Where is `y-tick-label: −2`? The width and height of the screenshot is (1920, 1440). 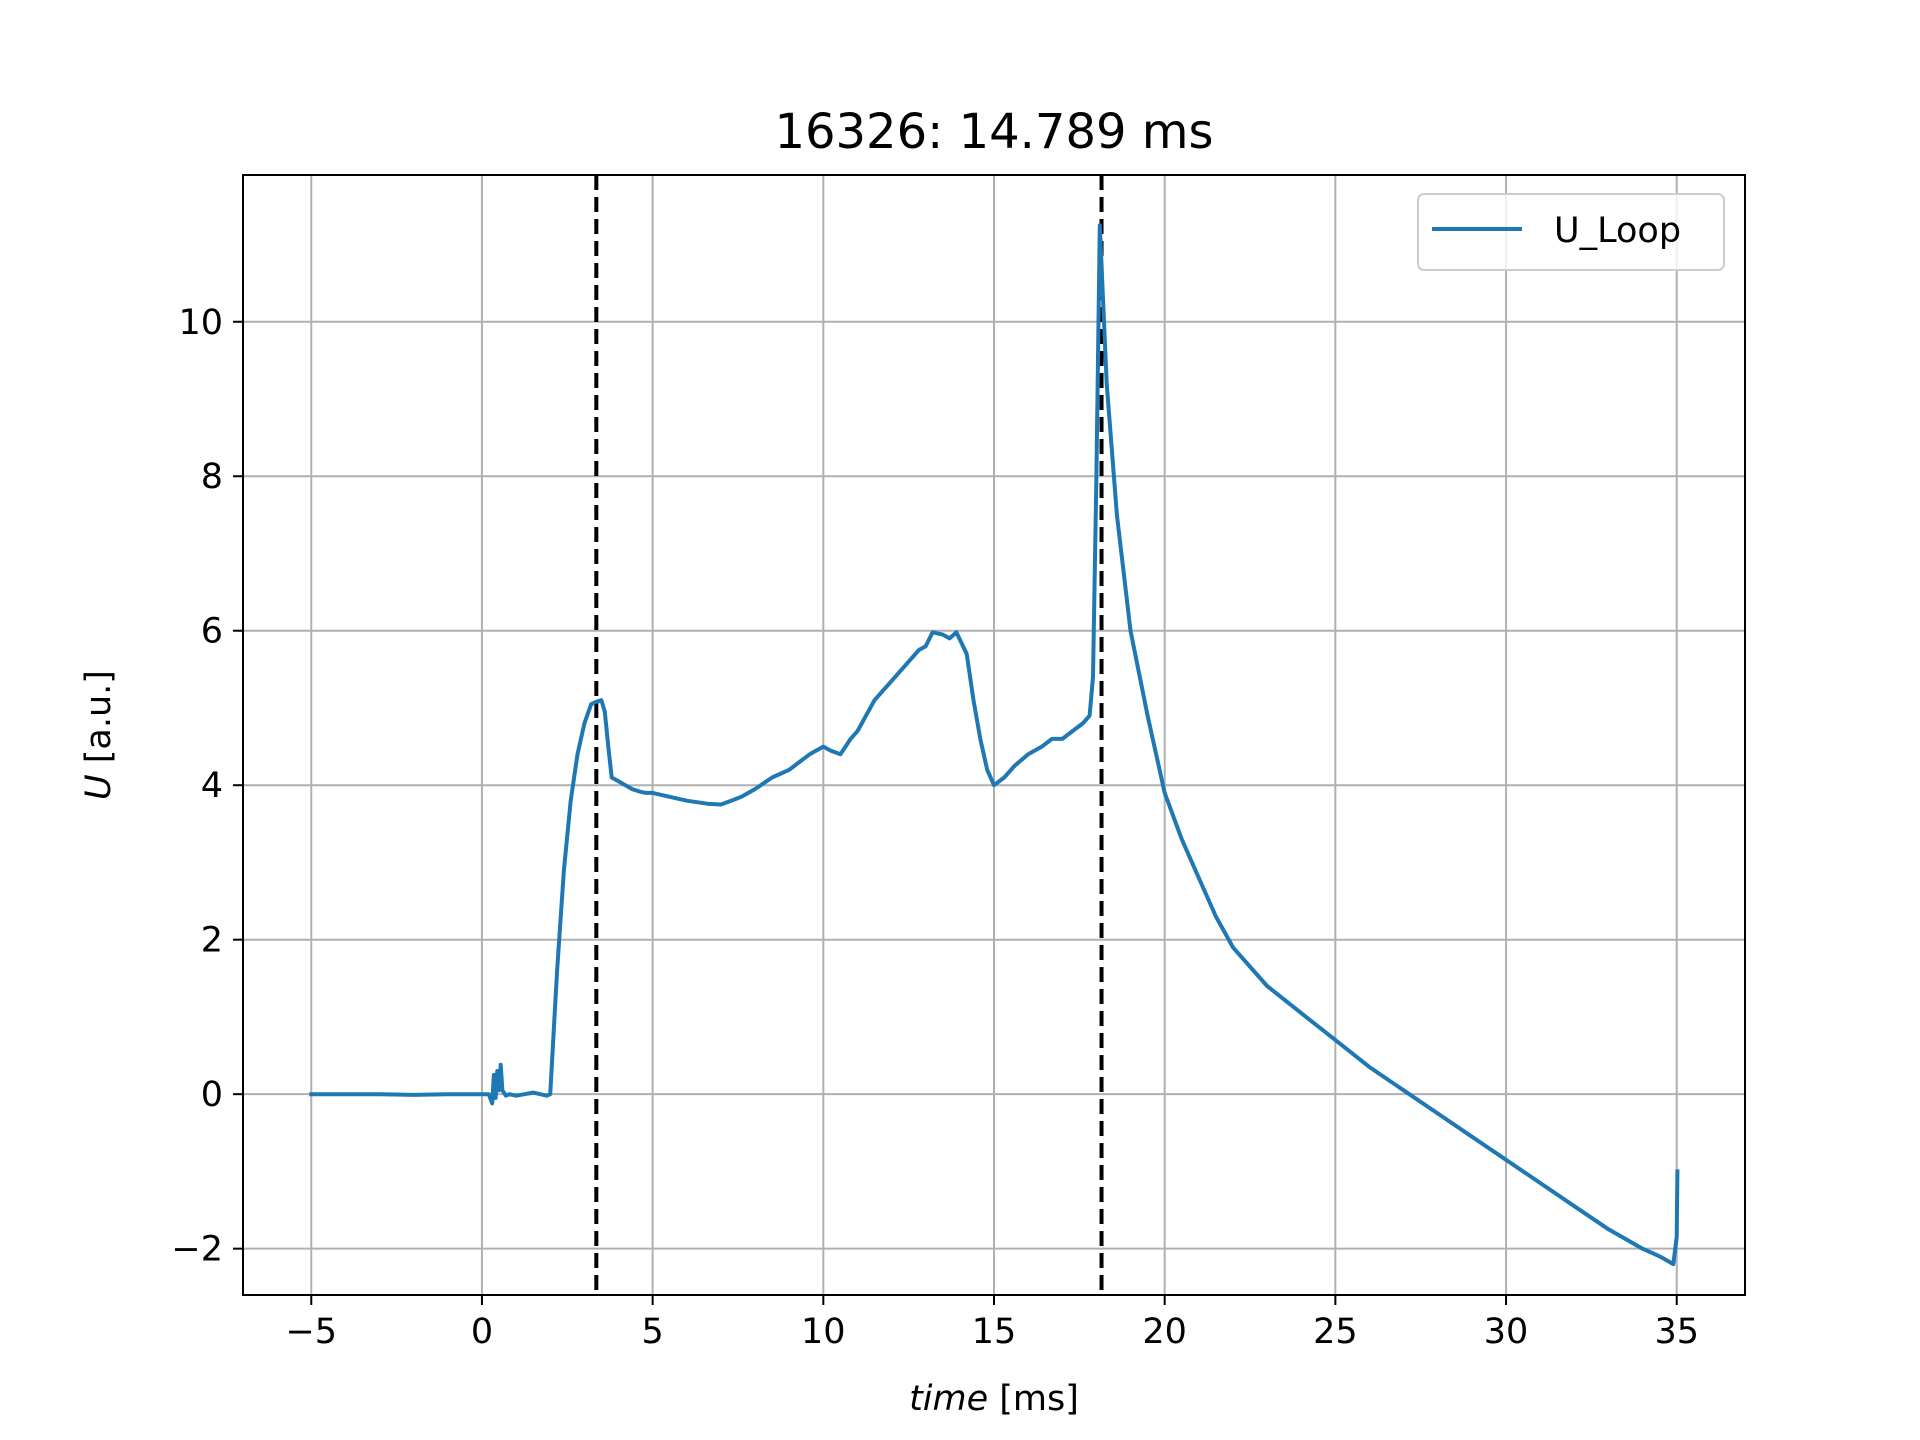
y-tick-label: −2 is located at coordinates (197, 1250).